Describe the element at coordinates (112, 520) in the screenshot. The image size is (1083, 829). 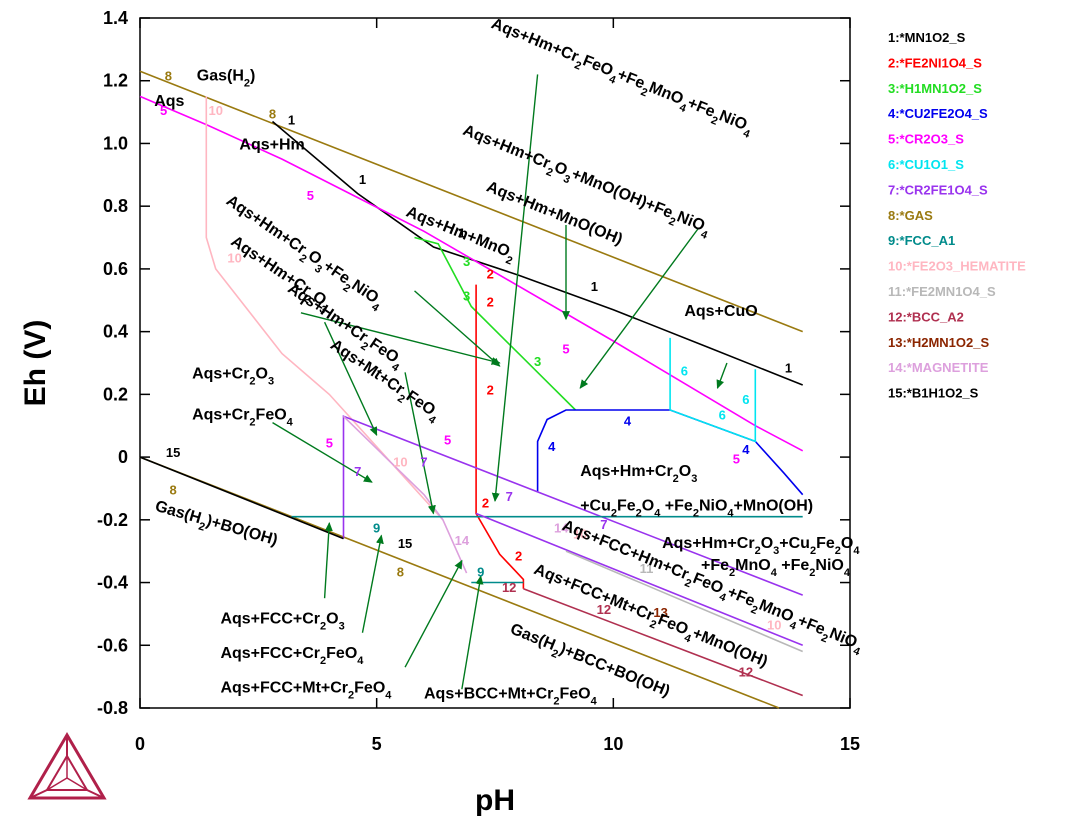
I see `y-tick-label: -0.2` at that location.